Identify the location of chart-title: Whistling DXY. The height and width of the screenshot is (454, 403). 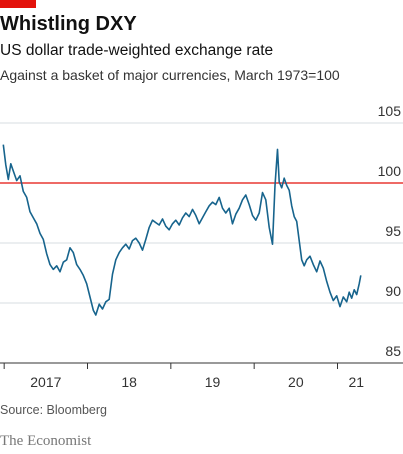
(68, 24).